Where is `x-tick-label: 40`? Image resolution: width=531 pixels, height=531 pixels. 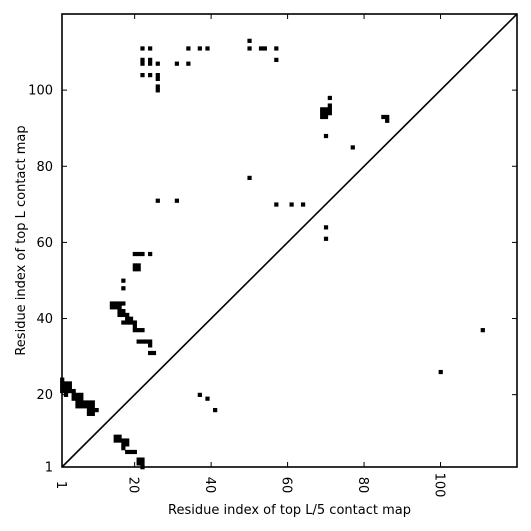 x-tick-label: 40 is located at coordinates (209, 485).